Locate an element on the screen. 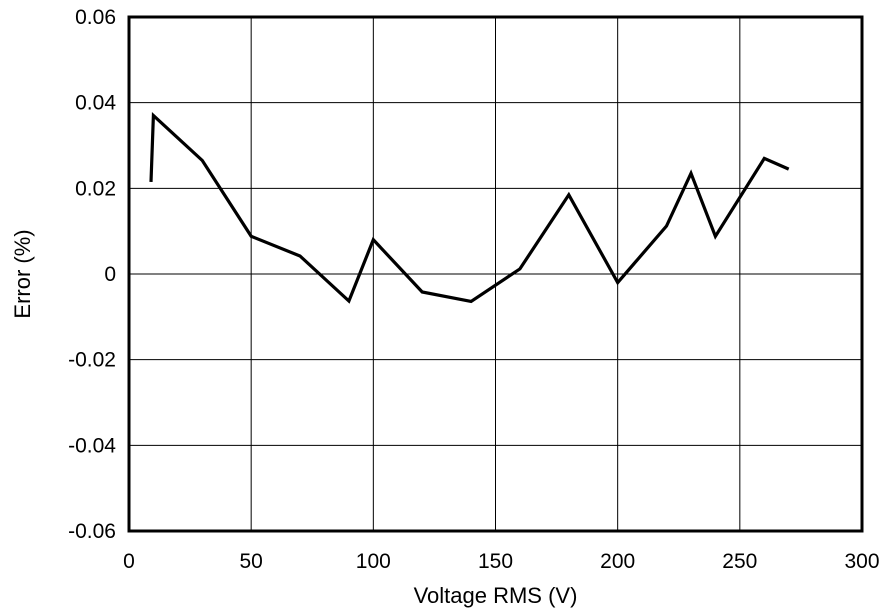  y-axis-label: Error (%) is located at coordinates (22, 273).